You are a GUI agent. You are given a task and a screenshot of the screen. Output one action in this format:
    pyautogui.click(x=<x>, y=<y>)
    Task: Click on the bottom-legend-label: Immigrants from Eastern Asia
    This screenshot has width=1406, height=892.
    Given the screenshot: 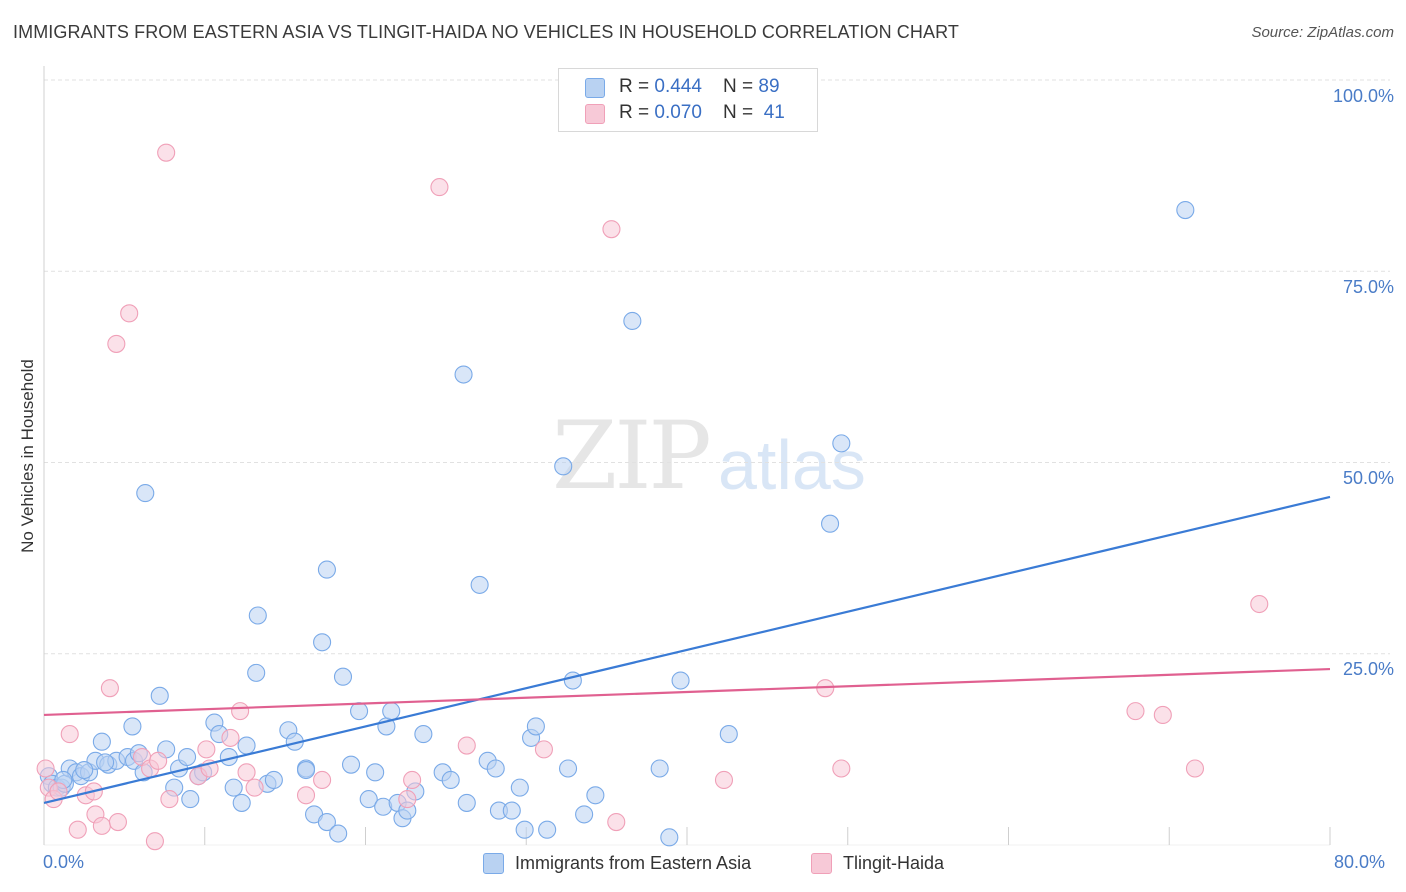 What is the action you would take?
    pyautogui.click(x=633, y=863)
    